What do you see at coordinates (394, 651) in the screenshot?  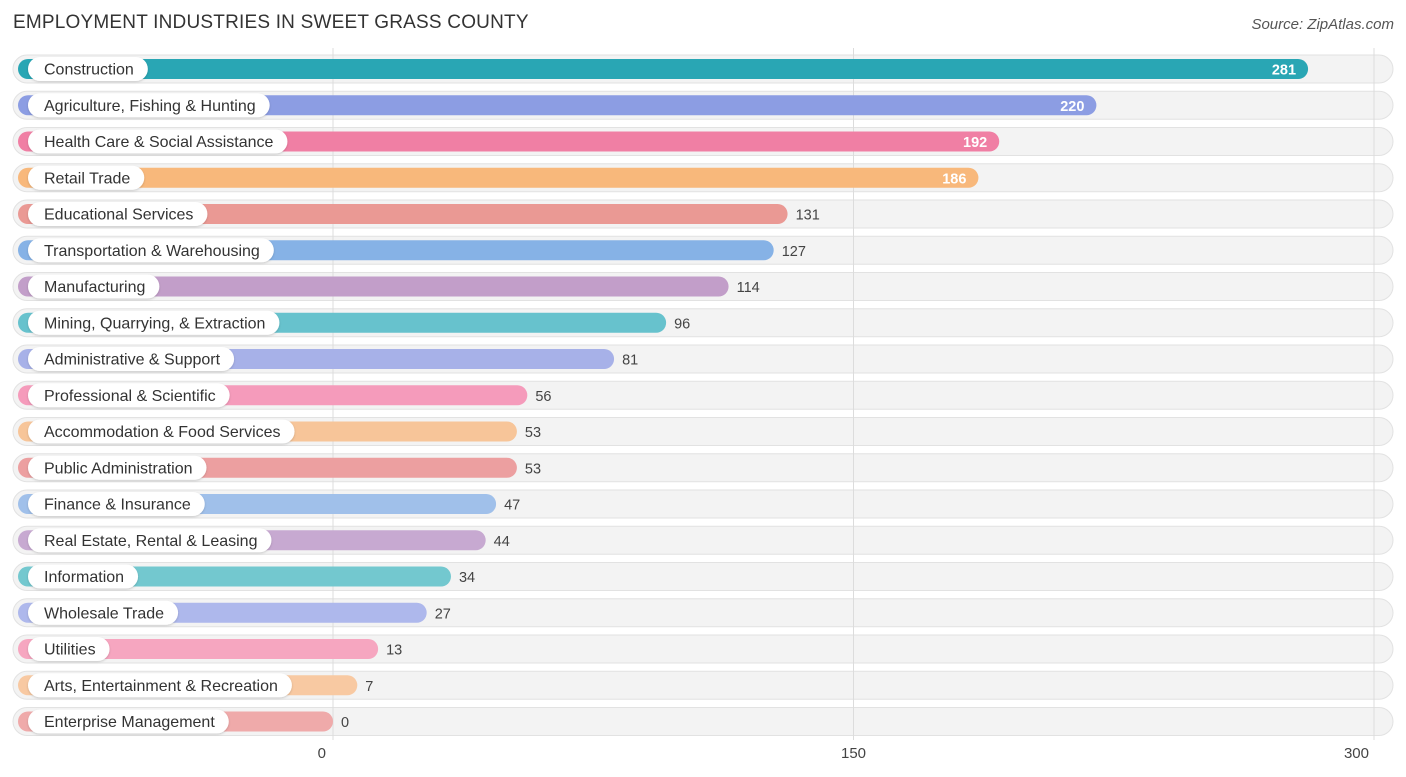 I see `value-label: 13` at bounding box center [394, 651].